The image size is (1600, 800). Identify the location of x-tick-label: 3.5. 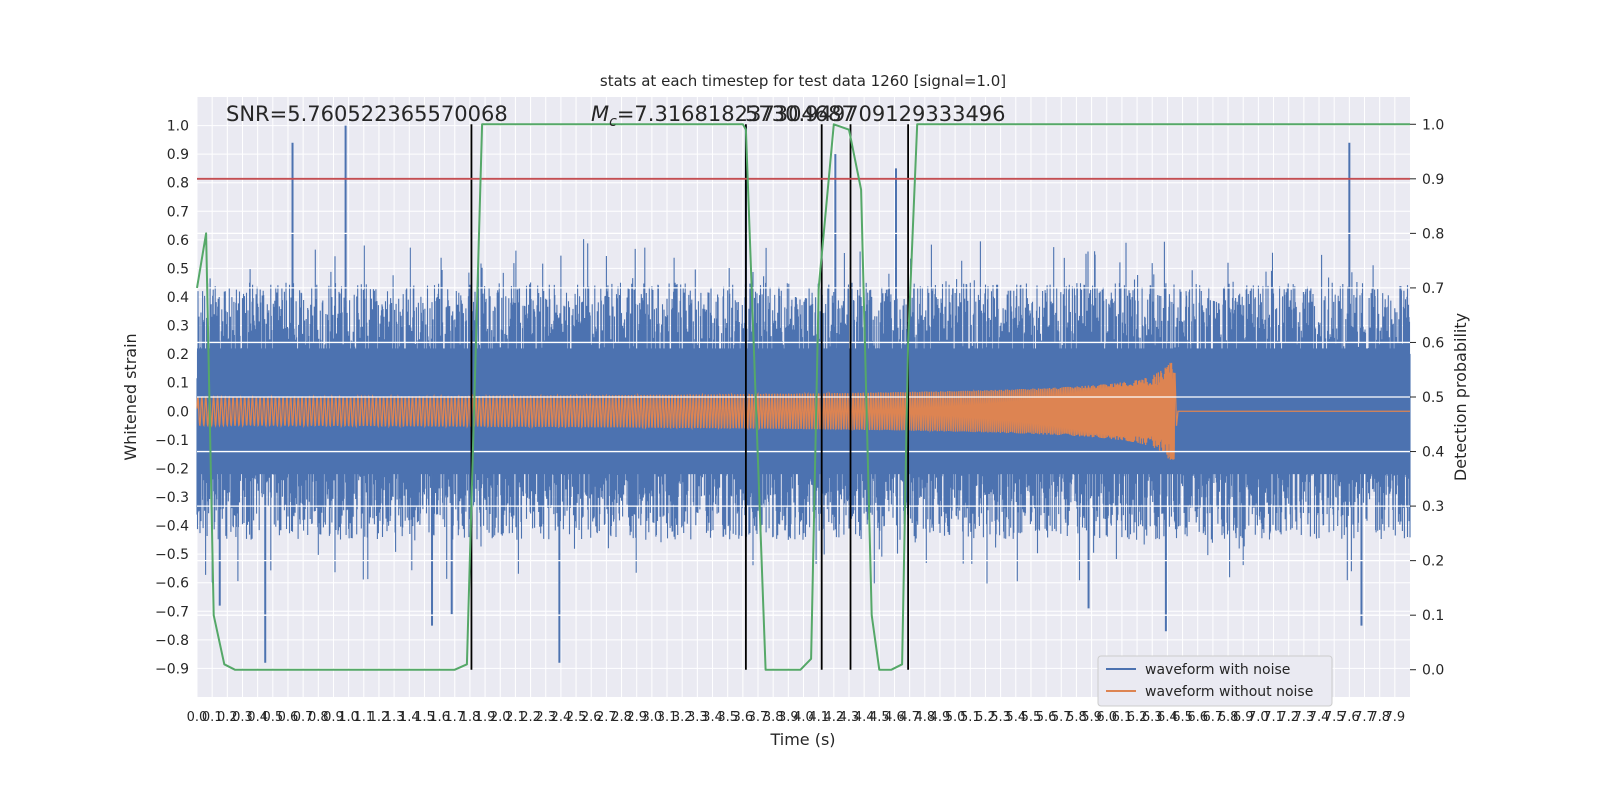
(727, 717).